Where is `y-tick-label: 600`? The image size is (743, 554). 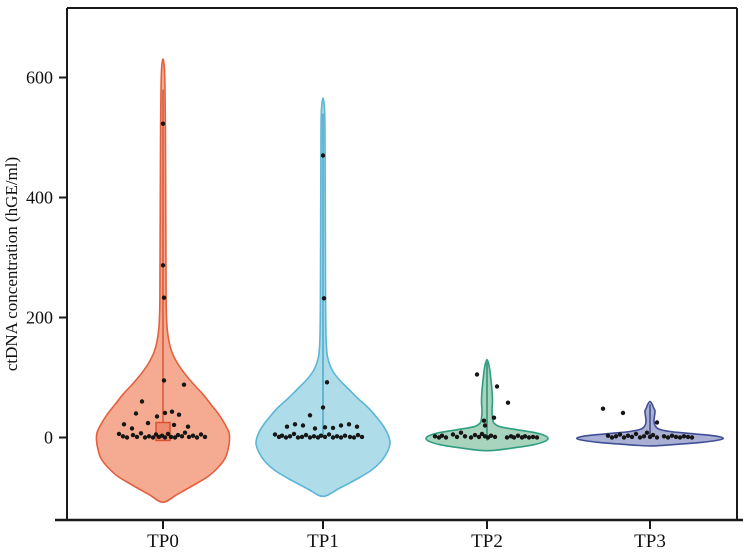
y-tick-label: 600 is located at coordinates (39, 78).